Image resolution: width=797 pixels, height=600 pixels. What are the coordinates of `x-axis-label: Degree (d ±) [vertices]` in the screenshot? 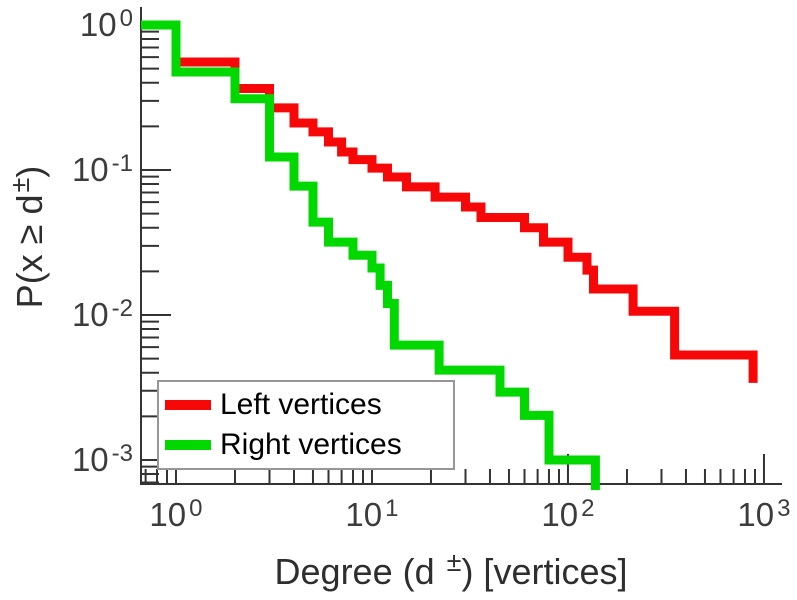 It's located at (451, 570).